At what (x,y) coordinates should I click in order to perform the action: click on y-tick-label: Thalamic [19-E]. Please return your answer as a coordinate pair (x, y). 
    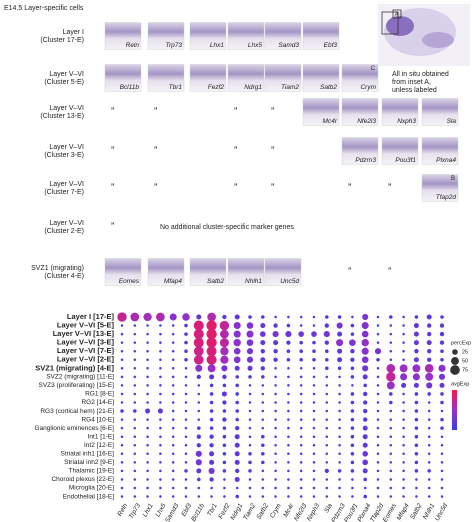
    Looking at the image, I should click on (91, 471).